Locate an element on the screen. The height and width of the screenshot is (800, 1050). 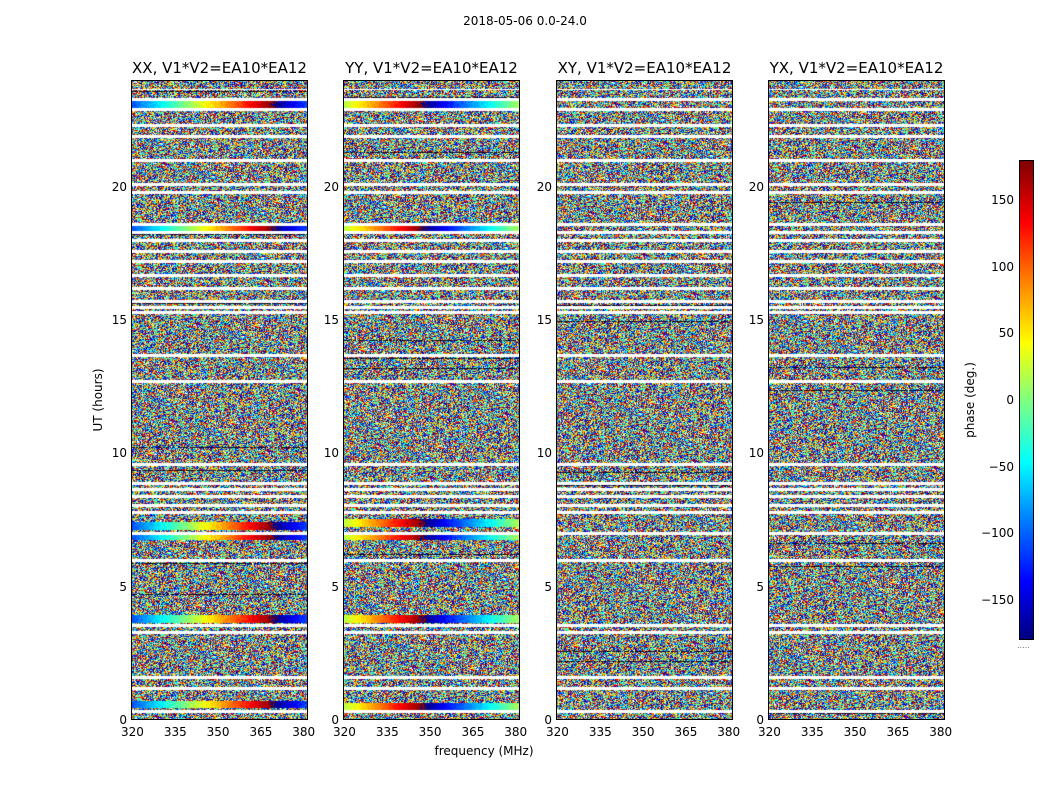
panel-title-yy: YY, V1*V2=EA10*EA12 is located at coordinates (431, 68).